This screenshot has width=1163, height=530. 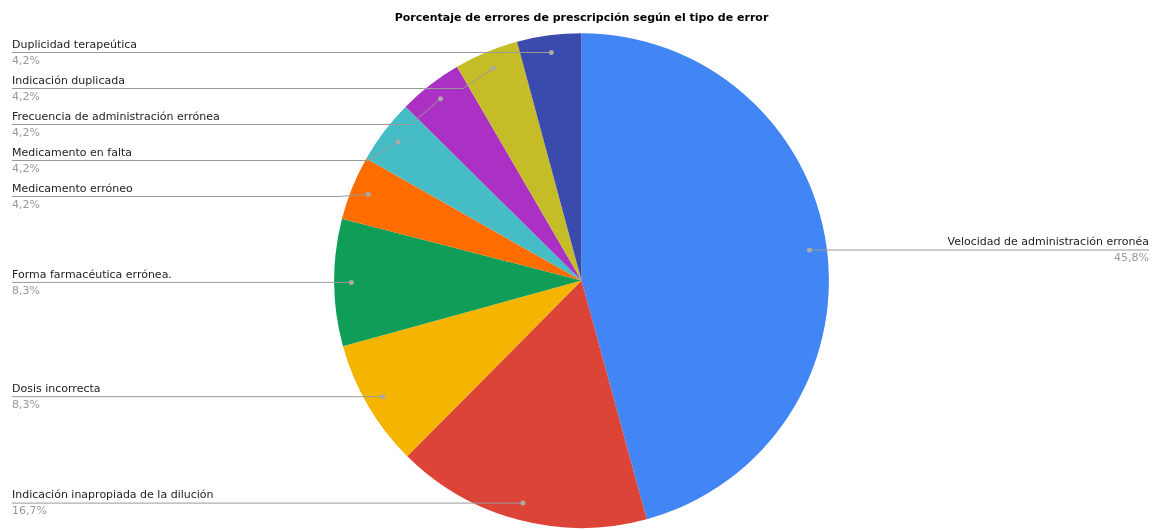 What do you see at coordinates (581, 18) in the screenshot?
I see `chart-title: Porcentaje de errores de prescripción según el tipo de error` at bounding box center [581, 18].